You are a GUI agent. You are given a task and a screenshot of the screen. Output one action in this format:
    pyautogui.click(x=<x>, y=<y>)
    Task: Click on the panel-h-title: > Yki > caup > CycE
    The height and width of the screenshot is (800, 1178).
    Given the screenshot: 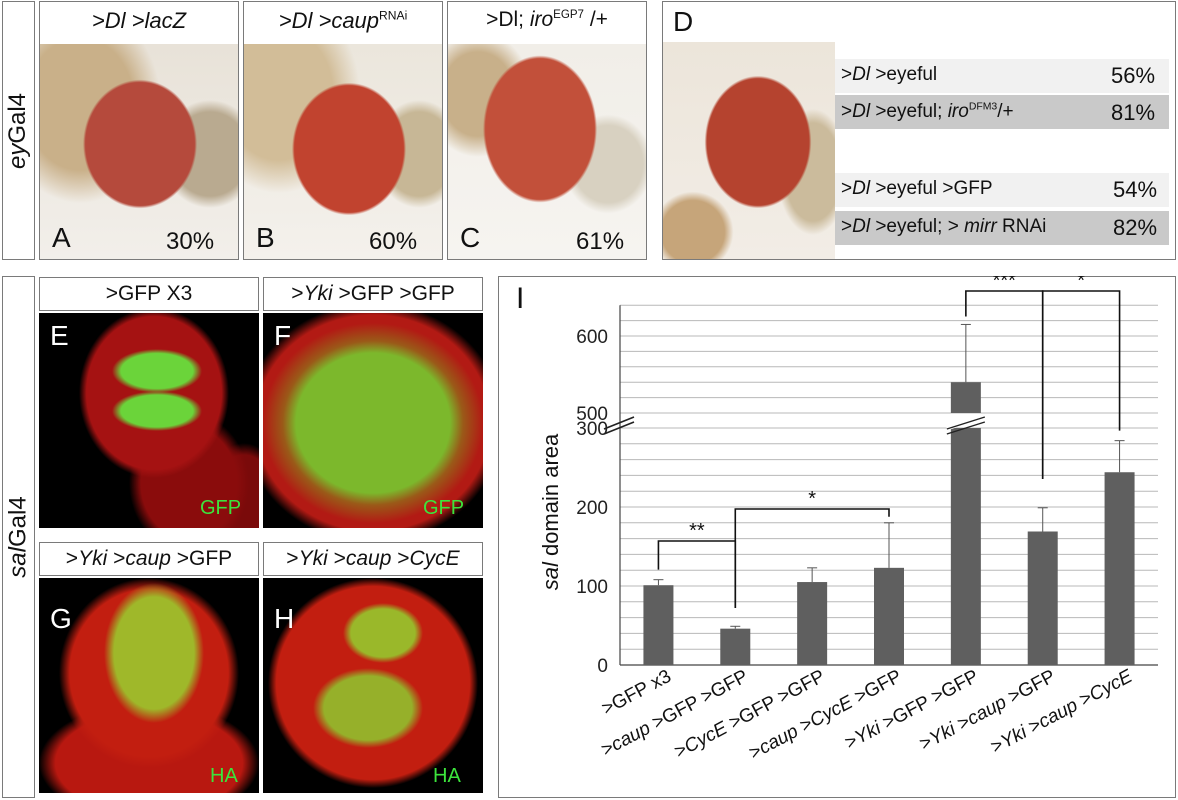 What is the action you would take?
    pyautogui.click(x=373, y=559)
    